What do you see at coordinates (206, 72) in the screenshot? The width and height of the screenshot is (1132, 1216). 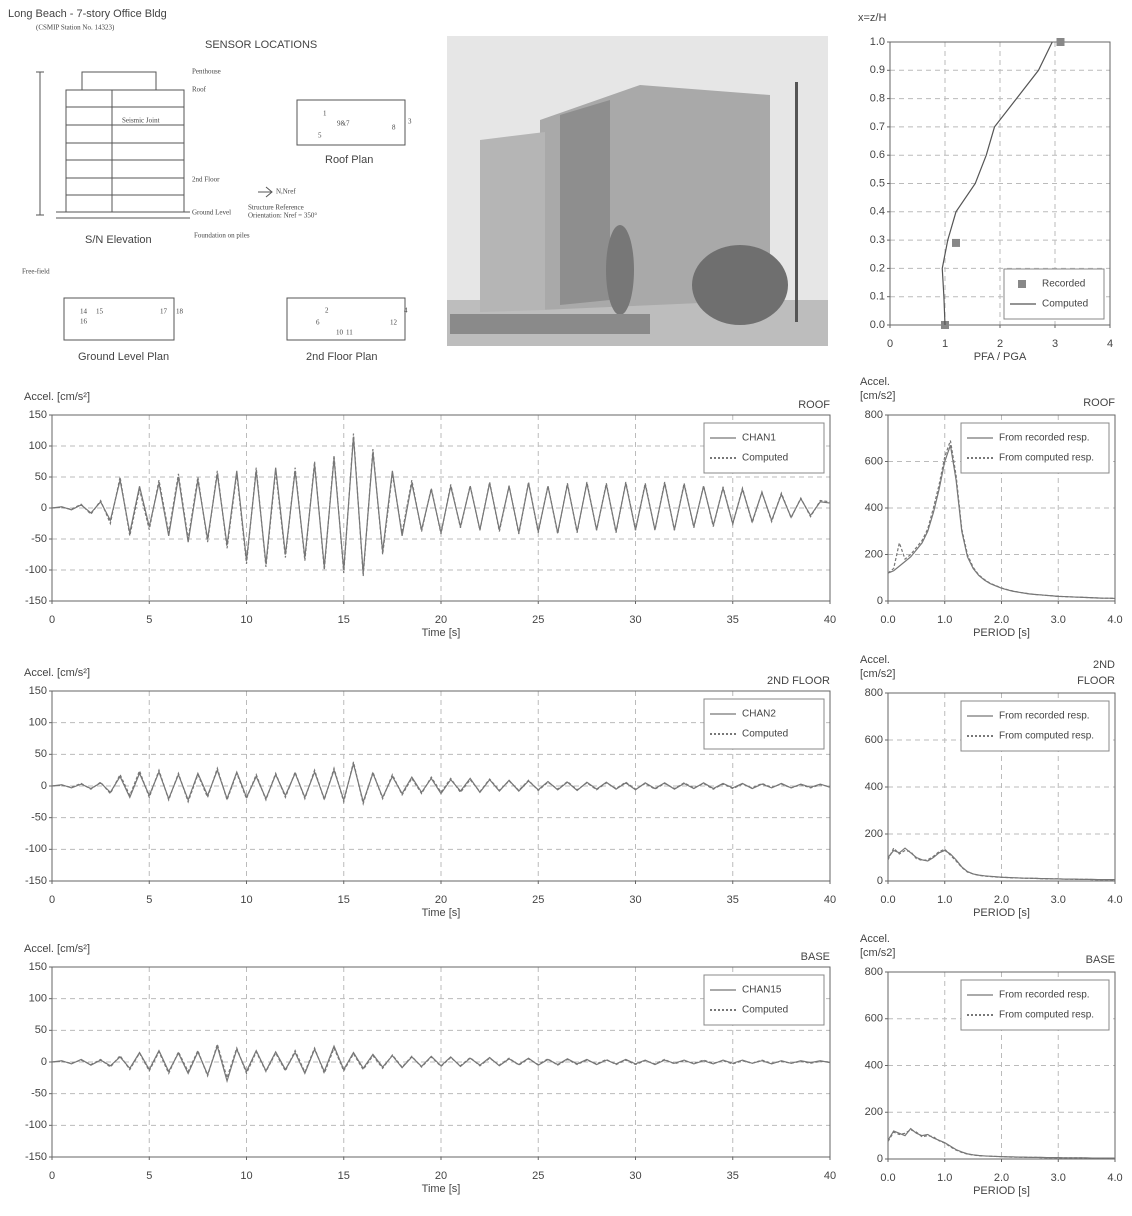 I see `level-label: Penthouse` at bounding box center [206, 72].